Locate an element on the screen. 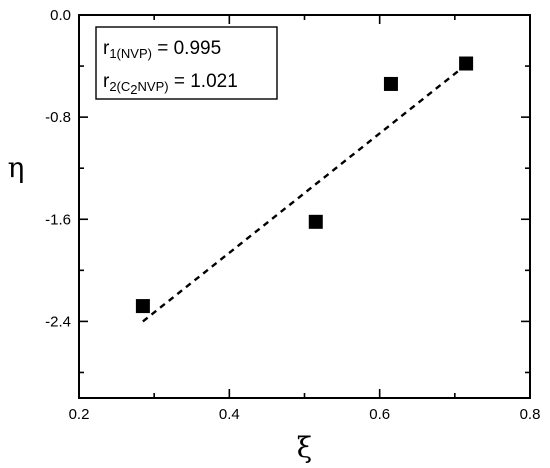 Image resolution: width=550 pixels, height=468 pixels. y-tick-label: -0.8 is located at coordinates (58, 117).